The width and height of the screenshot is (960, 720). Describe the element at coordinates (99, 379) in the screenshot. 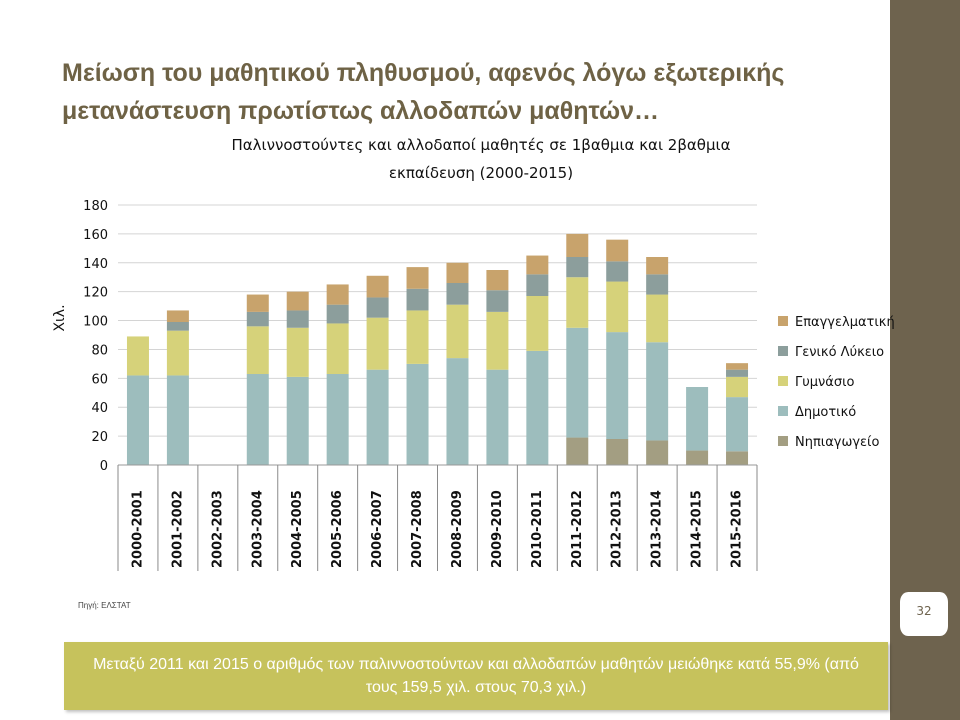

I see `y-tick-label: 60` at that location.